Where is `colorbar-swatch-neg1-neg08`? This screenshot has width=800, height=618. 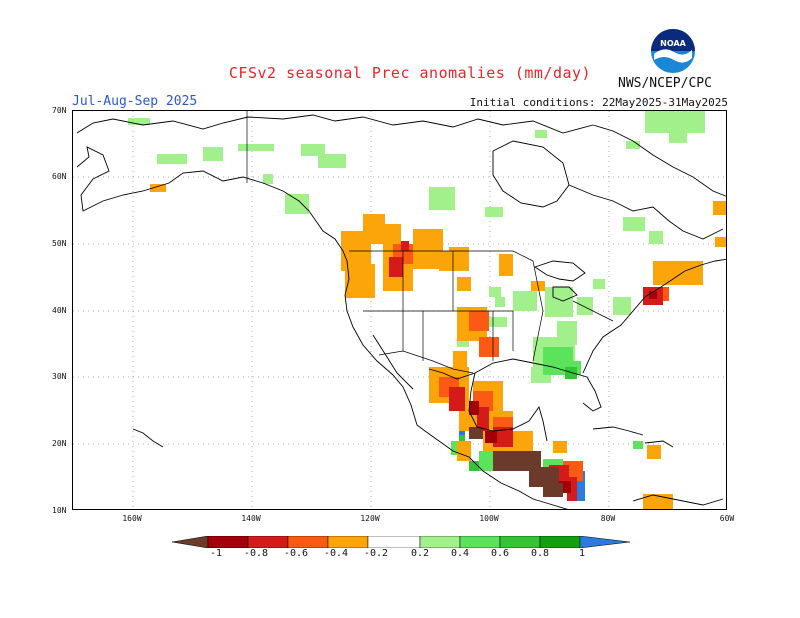
colorbar-swatch-neg1-neg08 is located at coordinates (228, 542).